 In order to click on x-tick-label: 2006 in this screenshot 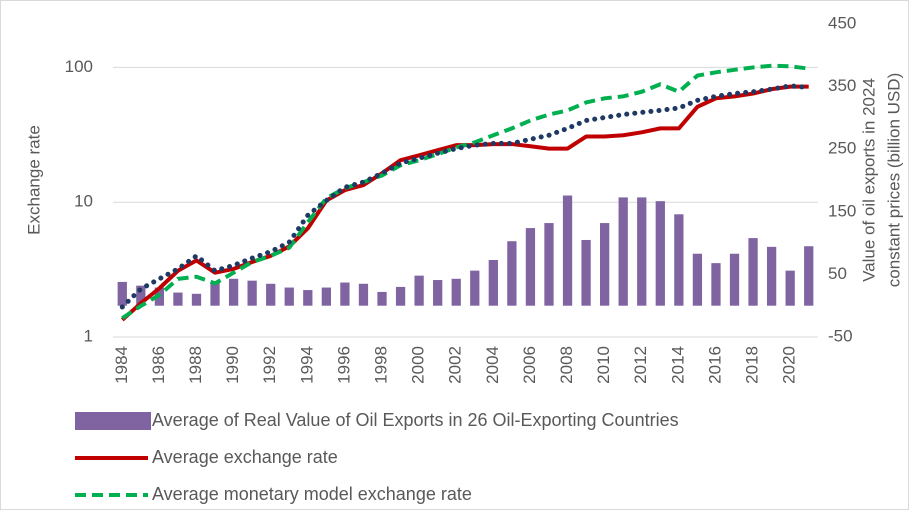, I will do `click(529, 365)`.